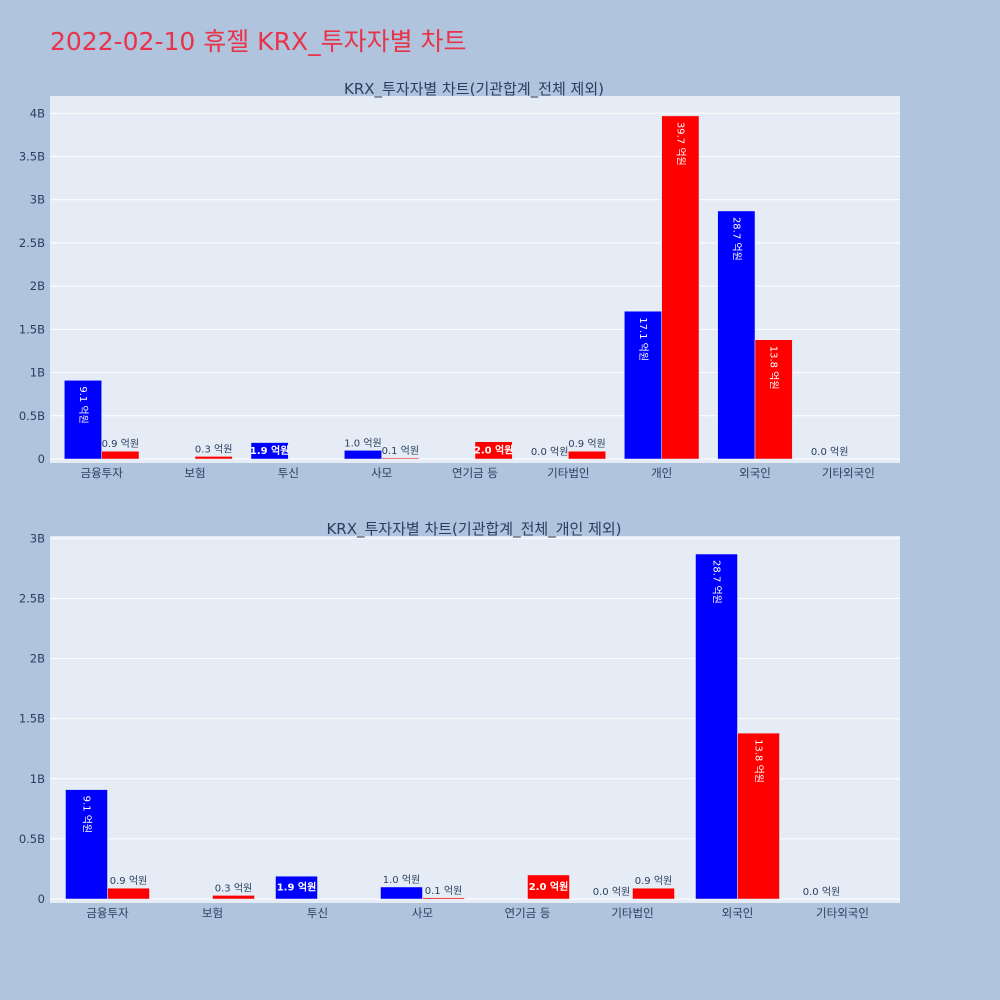 The image size is (1000, 1000). Describe the element at coordinates (680, 144) in the screenshot. I see `data-label: 39.7 억원` at that location.